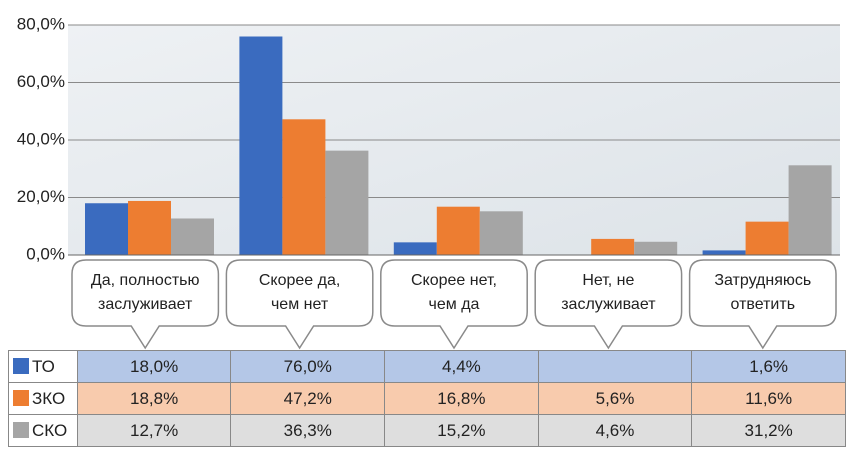 This screenshot has width=846, height=463. I want to click on table-cell, so click(615, 366).